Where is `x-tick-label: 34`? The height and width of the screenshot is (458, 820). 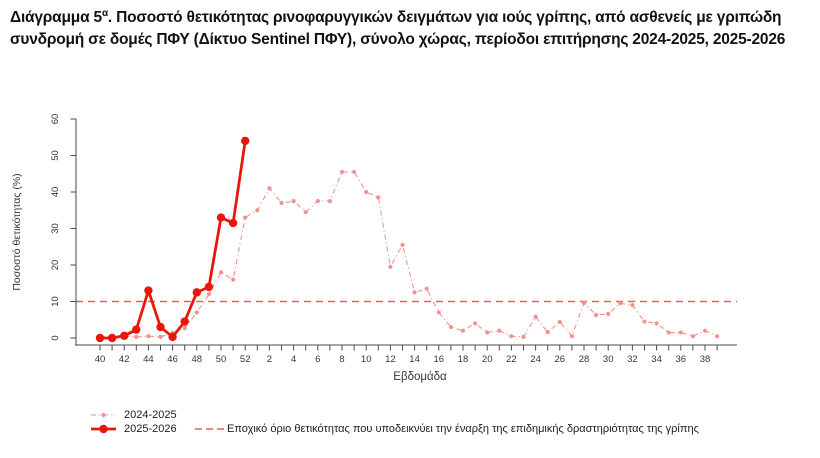
x-tick-label: 34 is located at coordinates (656, 359).